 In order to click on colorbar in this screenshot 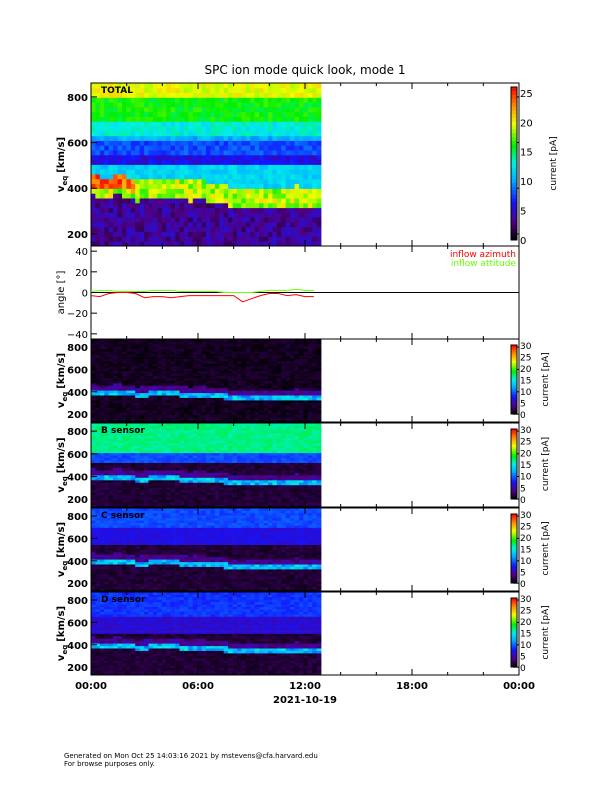, I will do `click(514, 163)`.